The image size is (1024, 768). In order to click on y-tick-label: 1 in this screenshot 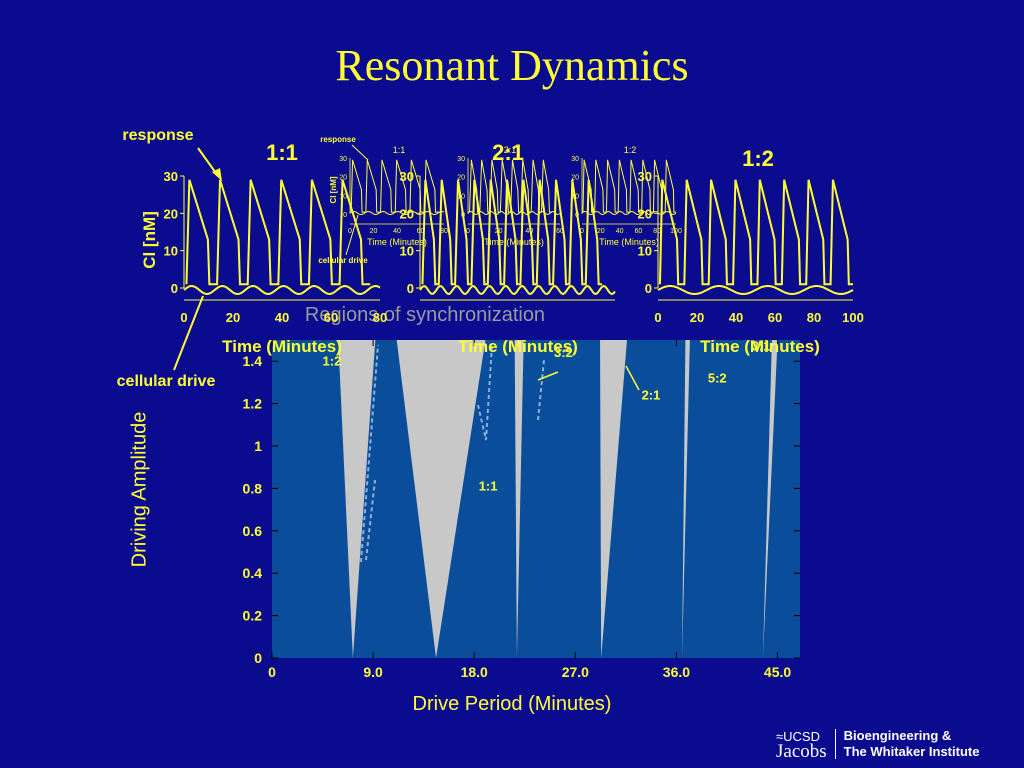, I will do `click(258, 446)`.